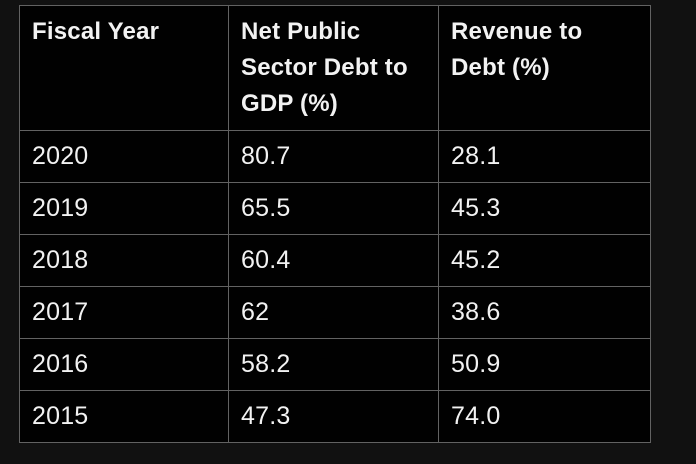 This screenshot has width=696, height=464. I want to click on revenue-to-debt-cell: 50.9, so click(544, 364).